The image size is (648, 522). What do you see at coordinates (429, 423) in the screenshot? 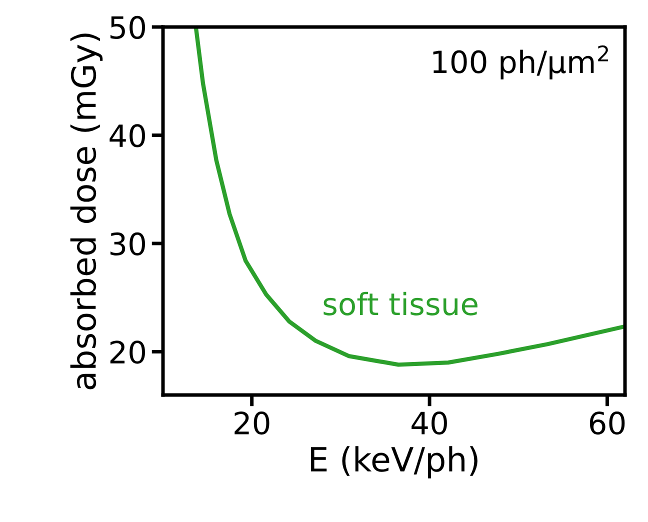
I see `x-tick-label: 40` at bounding box center [429, 423].